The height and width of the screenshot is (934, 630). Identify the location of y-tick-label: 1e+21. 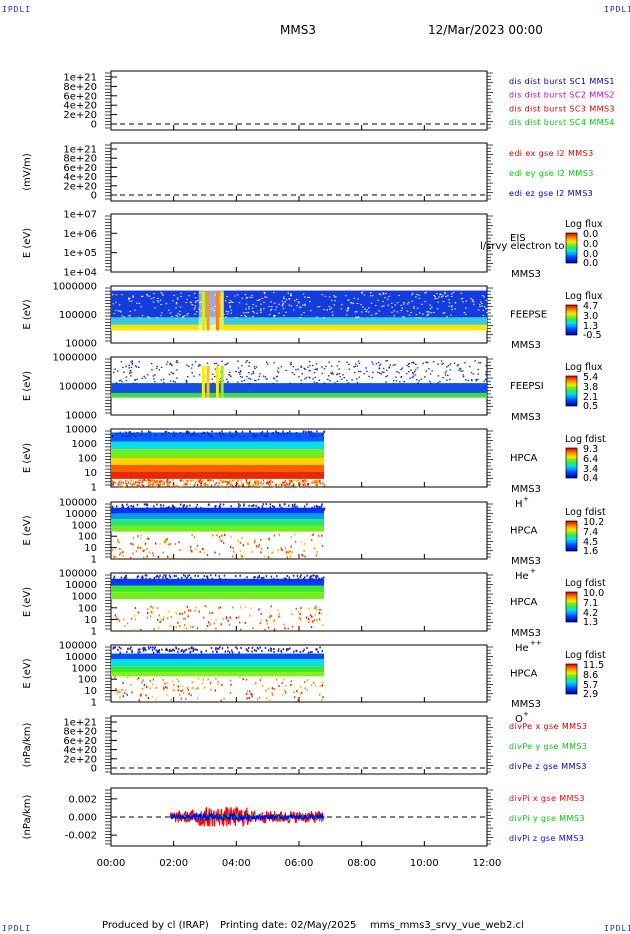
(80, 150).